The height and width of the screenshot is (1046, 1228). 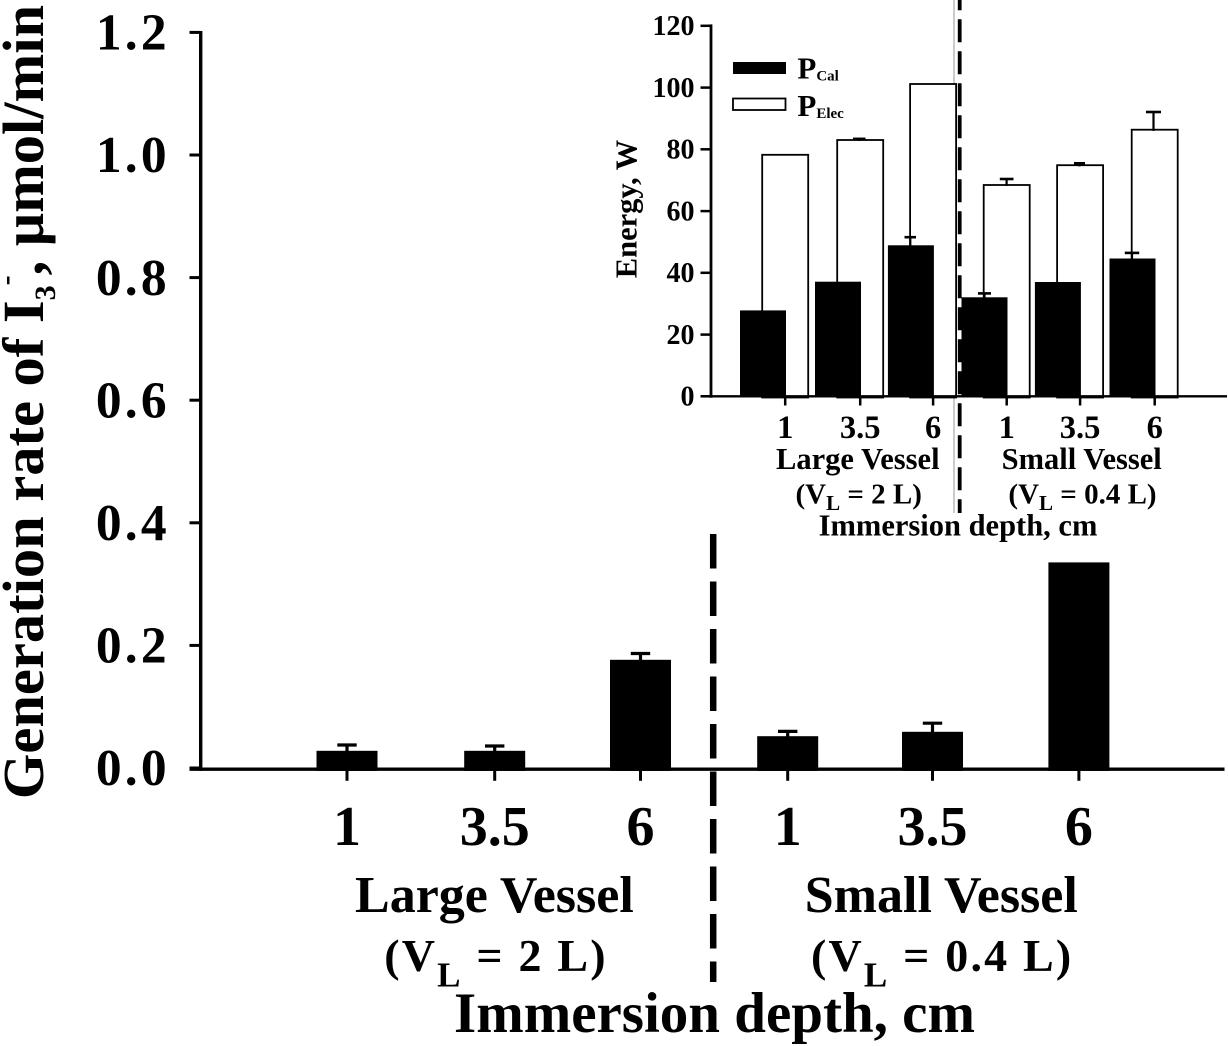 What do you see at coordinates (133, 523) in the screenshot?
I see `svg-text: 0.4` at bounding box center [133, 523].